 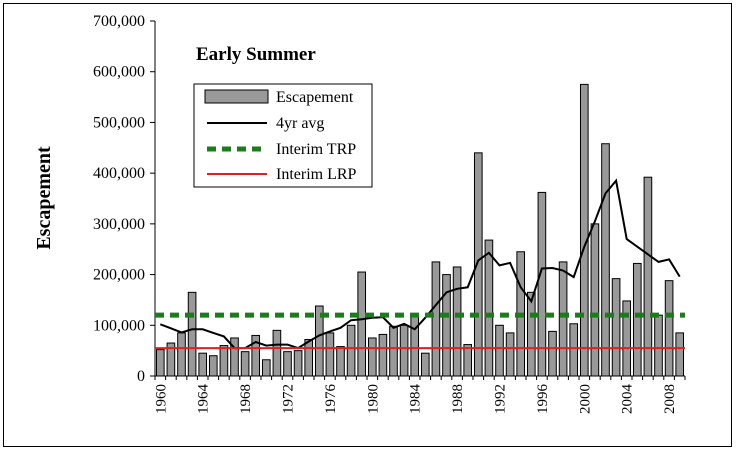 I want to click on bar-1991, so click(x=489, y=308).